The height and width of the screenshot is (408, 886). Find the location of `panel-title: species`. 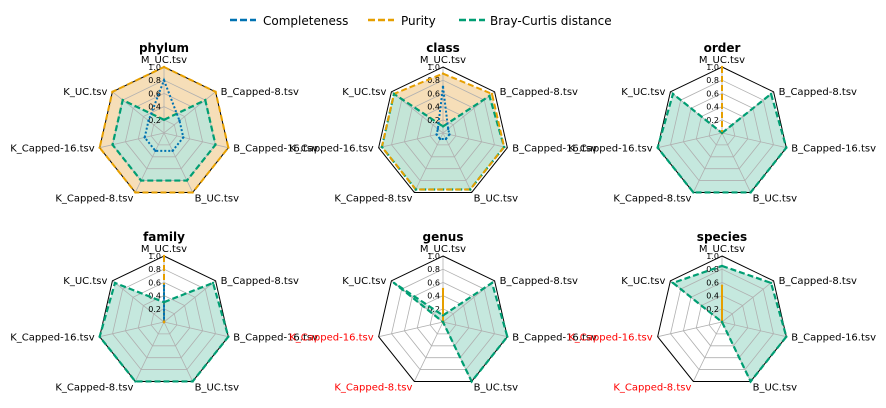

panel-title: species is located at coordinates (722, 237).